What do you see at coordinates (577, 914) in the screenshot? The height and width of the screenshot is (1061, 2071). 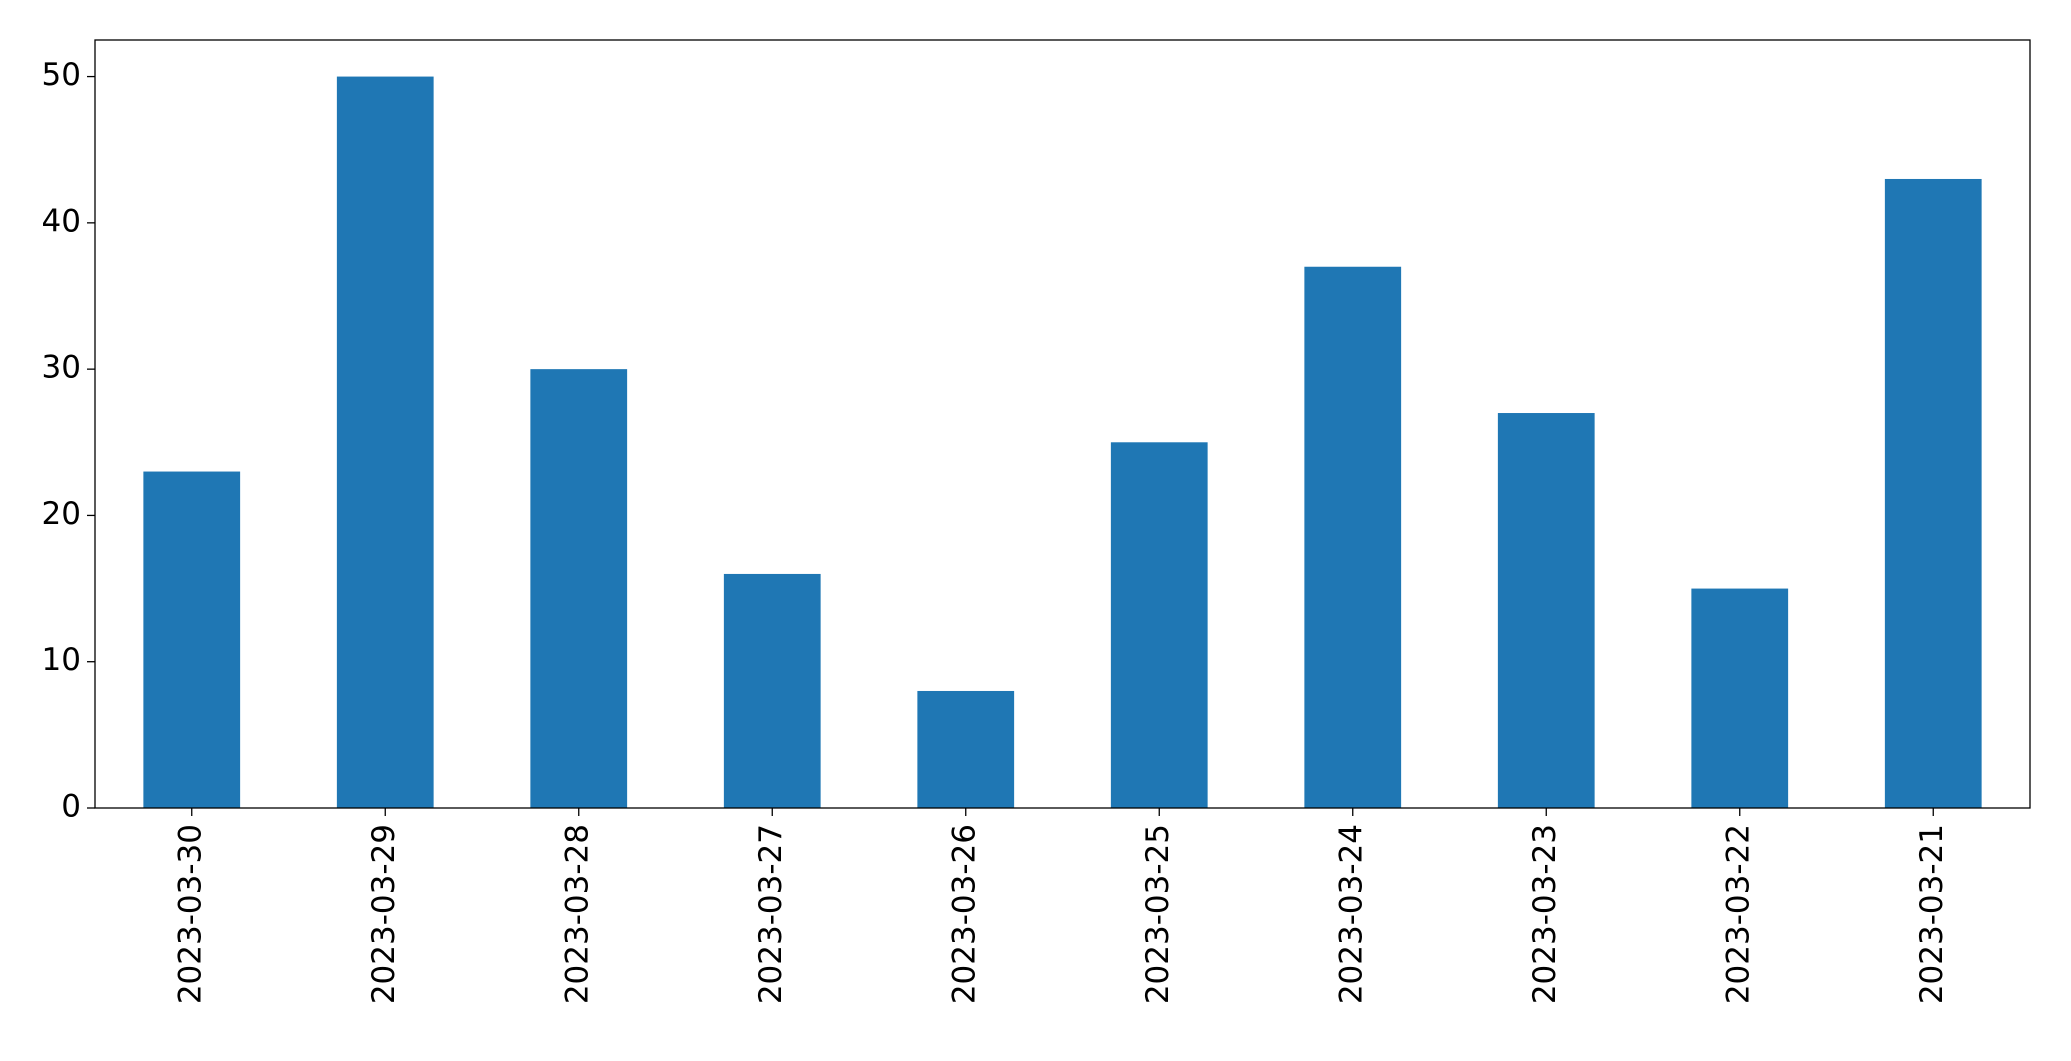 I see `x-tick-label: 2023-03-28` at bounding box center [577, 914].